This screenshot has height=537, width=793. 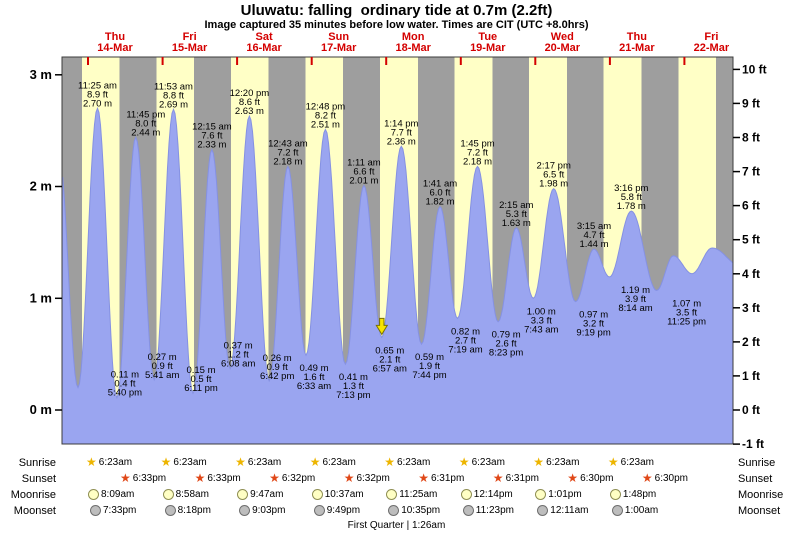 I want to click on tide-extreme-label: 11:25 pm, so click(x=686, y=321).